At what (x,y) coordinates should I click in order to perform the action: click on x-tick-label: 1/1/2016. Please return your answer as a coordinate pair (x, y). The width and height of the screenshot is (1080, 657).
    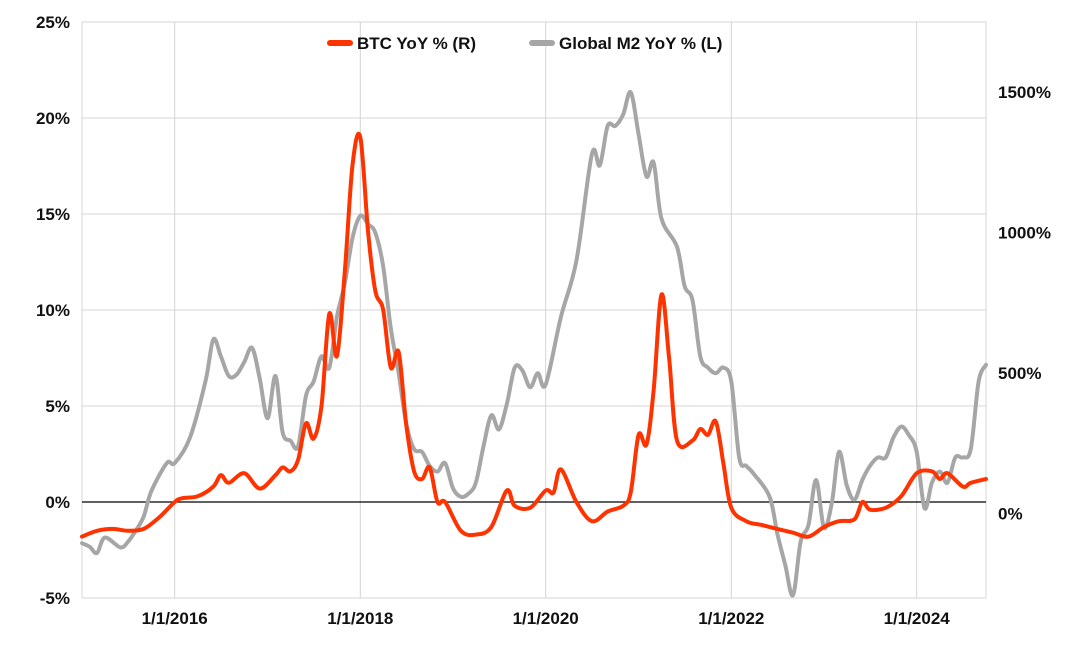
    Looking at the image, I should click on (175, 618).